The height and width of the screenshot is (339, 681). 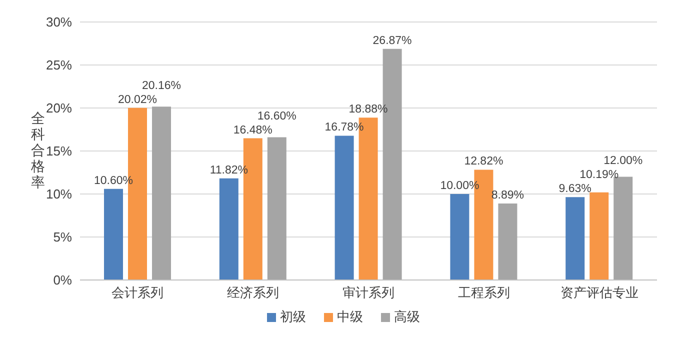 I want to click on legend-label: 初级, so click(x=293, y=317).